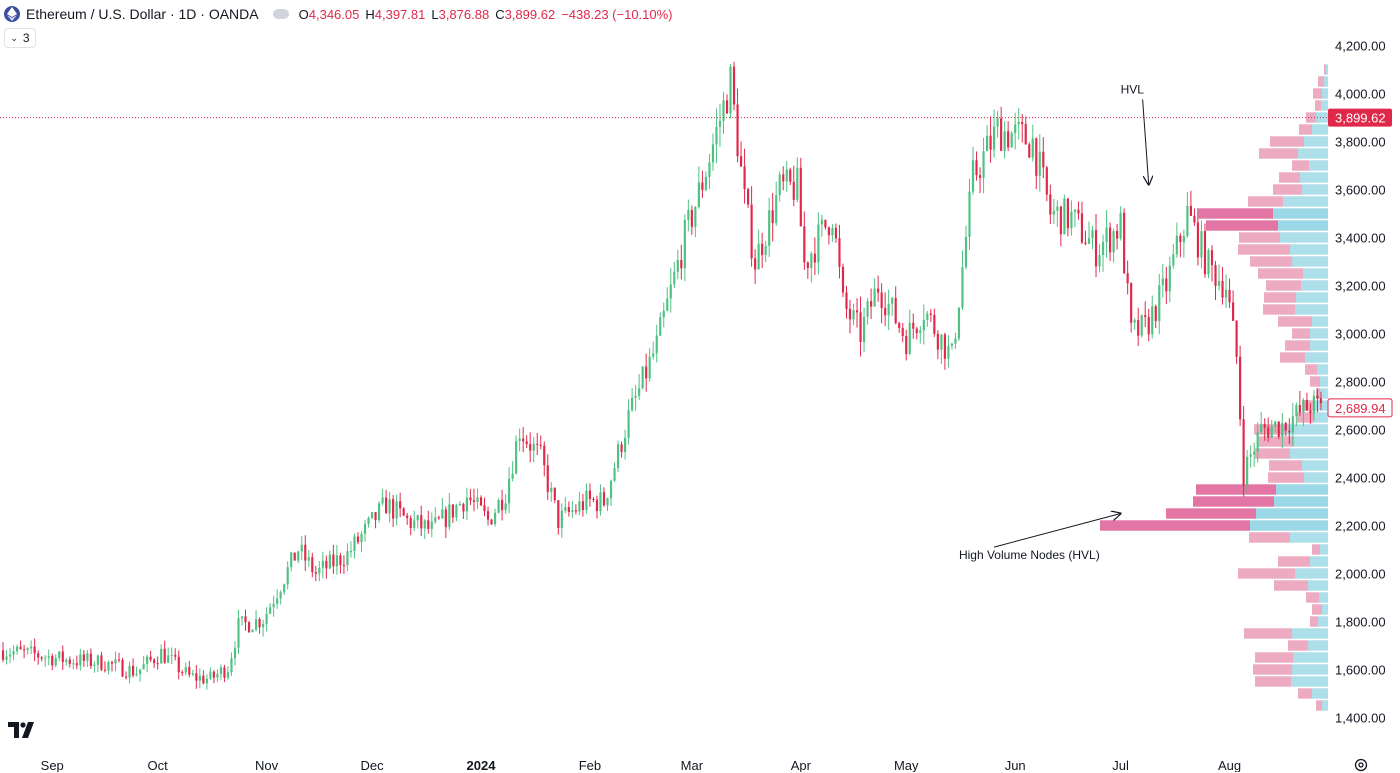 Image resolution: width=1400 pixels, height=773 pixels. What do you see at coordinates (1133, 90) in the screenshot?
I see `svg-text: HVL` at bounding box center [1133, 90].